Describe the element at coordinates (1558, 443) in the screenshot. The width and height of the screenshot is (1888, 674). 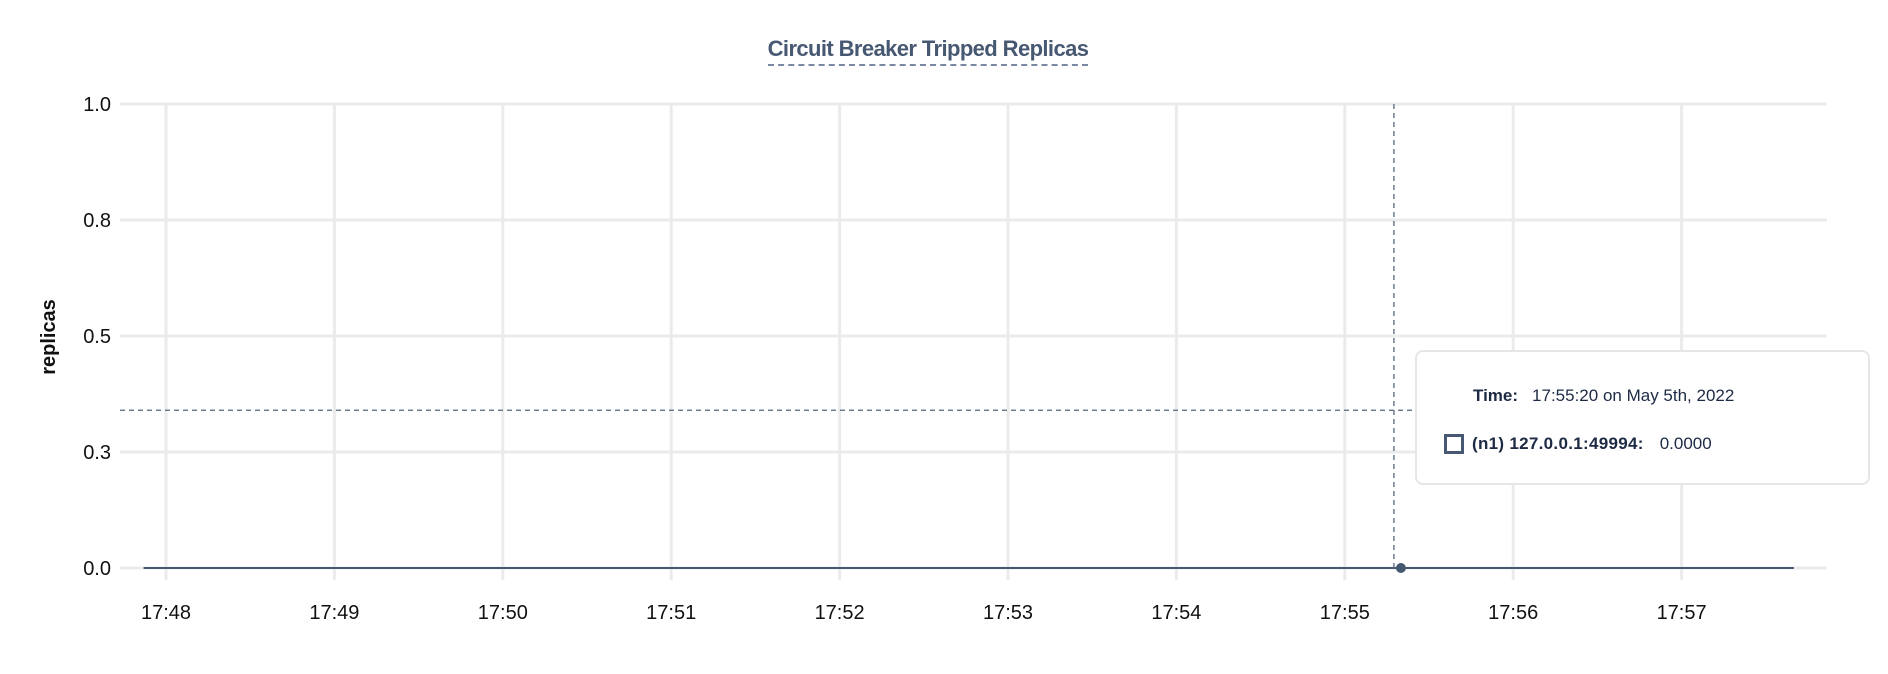
I see `tooltip-series-label: (n1) 127.0.0.1:49994:` at that location.